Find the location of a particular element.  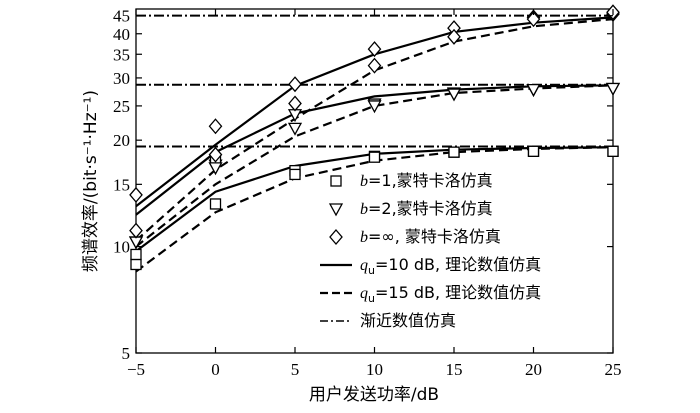

legend-label: qu=10 dB, 理论数值仿真 is located at coordinates (450, 266).